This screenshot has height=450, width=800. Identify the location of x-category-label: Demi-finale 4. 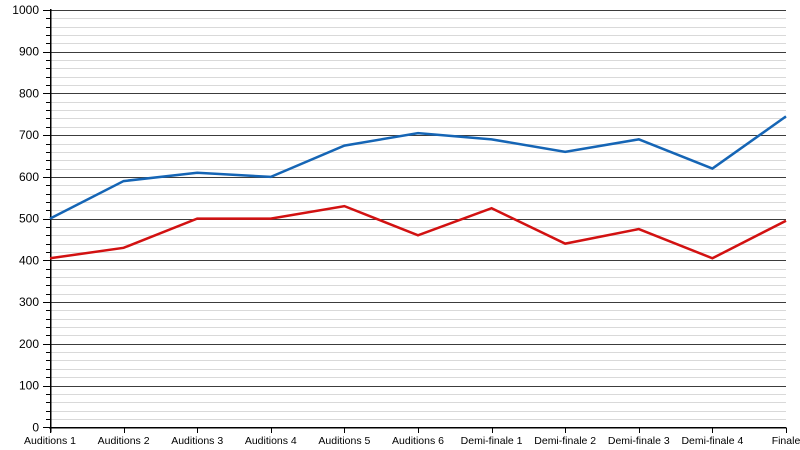
(712, 441).